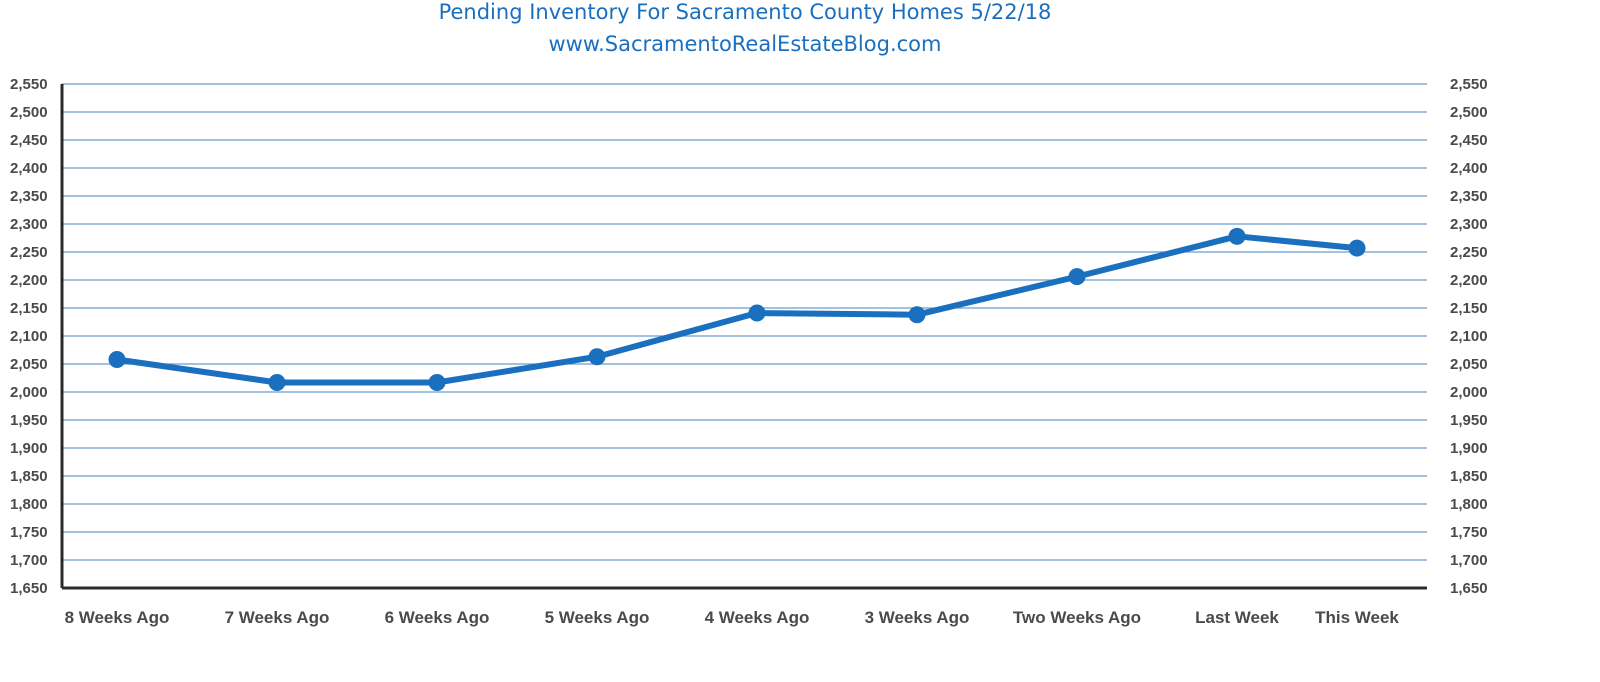 The width and height of the screenshot is (1600, 682). Describe the element at coordinates (29, 448) in the screenshot. I see `y-tick-label-left: 1,900` at that location.